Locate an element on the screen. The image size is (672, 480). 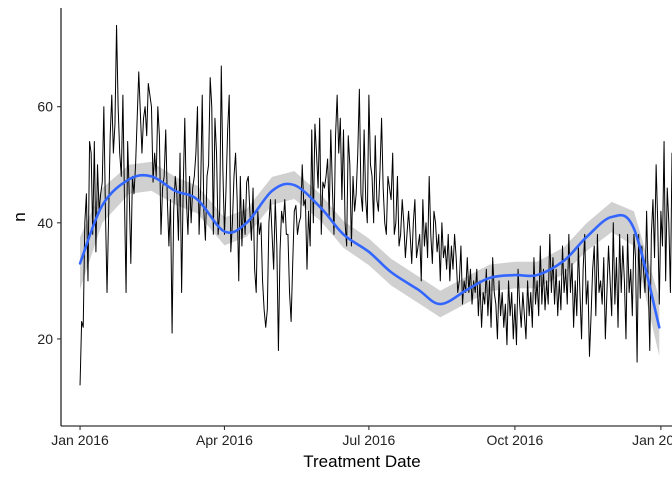
x-tick-label: Jan 2017 is located at coordinates (652, 440).